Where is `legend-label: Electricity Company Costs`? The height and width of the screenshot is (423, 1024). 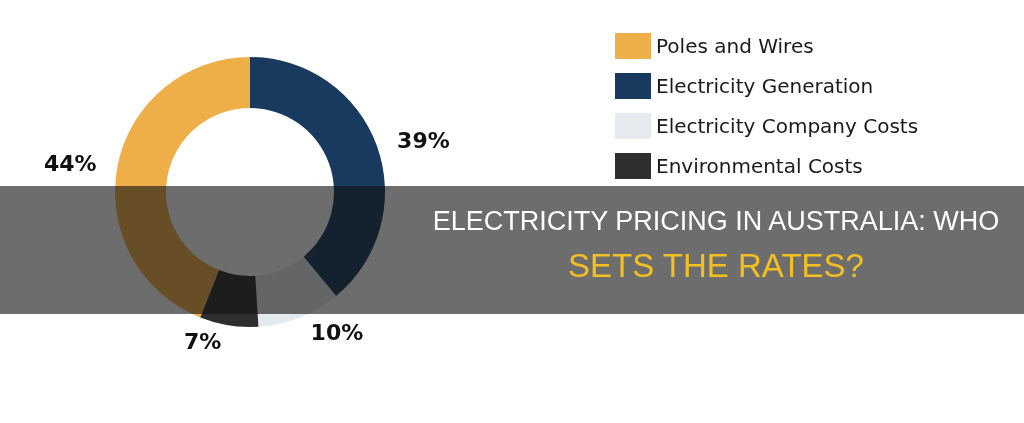 legend-label: Electricity Company Costs is located at coordinates (787, 126).